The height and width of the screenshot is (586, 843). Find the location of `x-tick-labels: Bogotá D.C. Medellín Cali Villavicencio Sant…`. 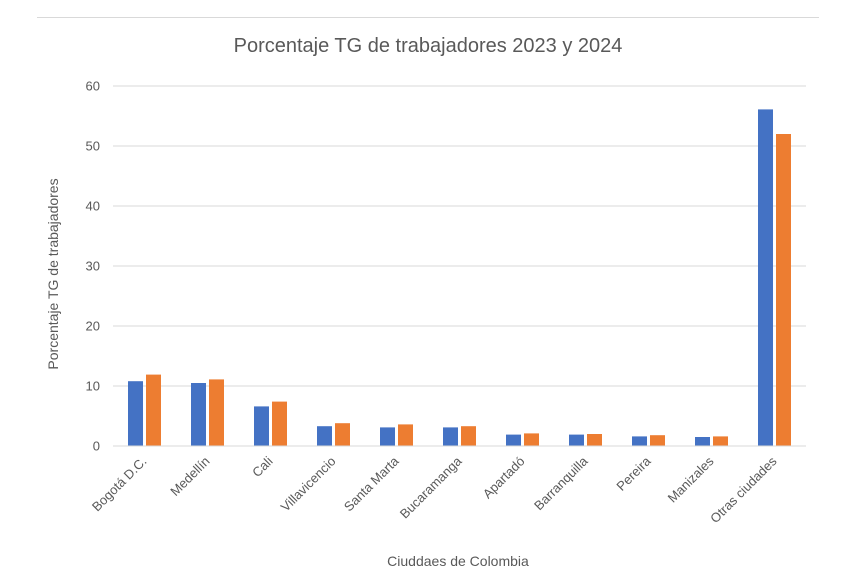

x-tick-labels: Bogotá D.C. Medellín Cali Villavicencio Sant… is located at coordinates (434, 489).